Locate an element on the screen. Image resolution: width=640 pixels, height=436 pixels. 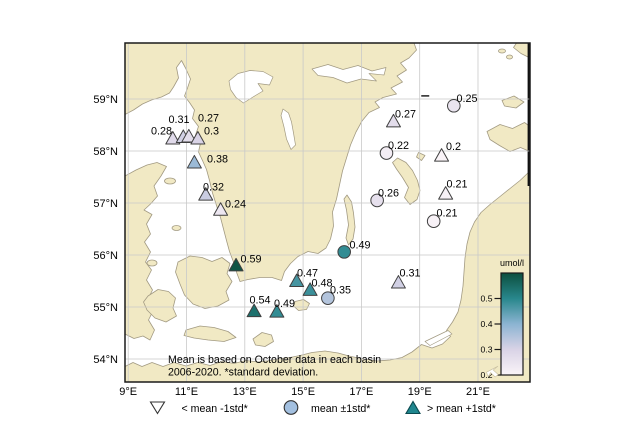
colorbar-tick-label-0.2: 0.2 is located at coordinates (487, 375).